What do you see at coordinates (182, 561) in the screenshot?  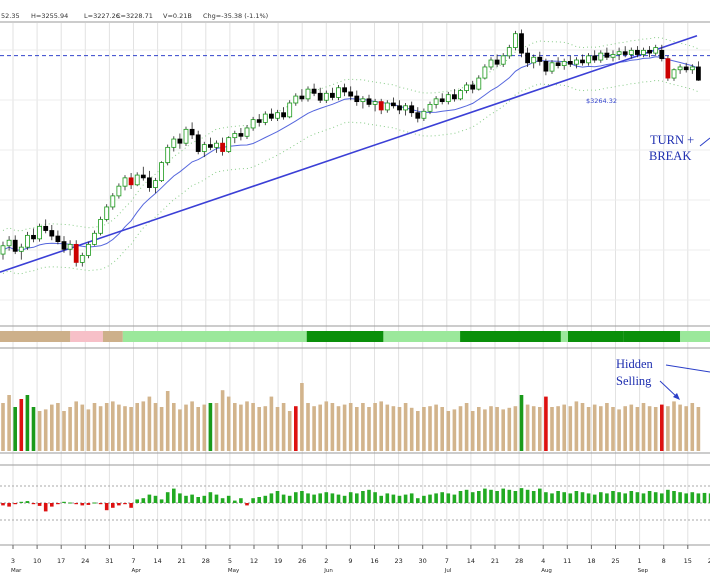 I see `x-tick-label: 21` at bounding box center [182, 561].